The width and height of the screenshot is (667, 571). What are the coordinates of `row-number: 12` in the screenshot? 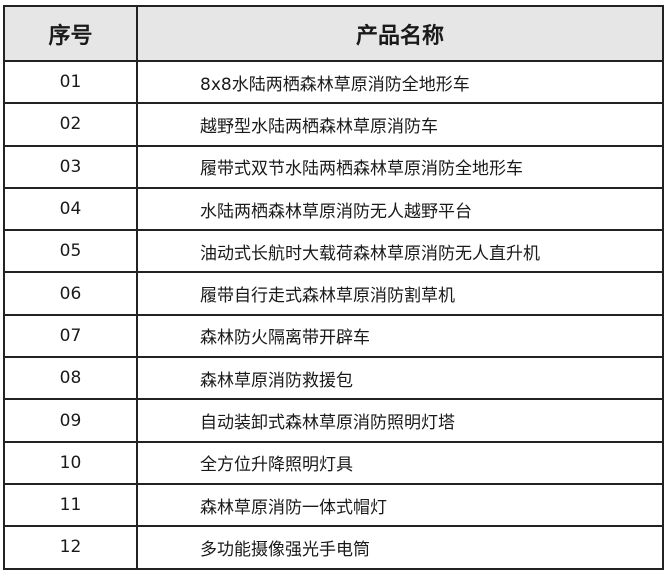 It's located at (70, 547).